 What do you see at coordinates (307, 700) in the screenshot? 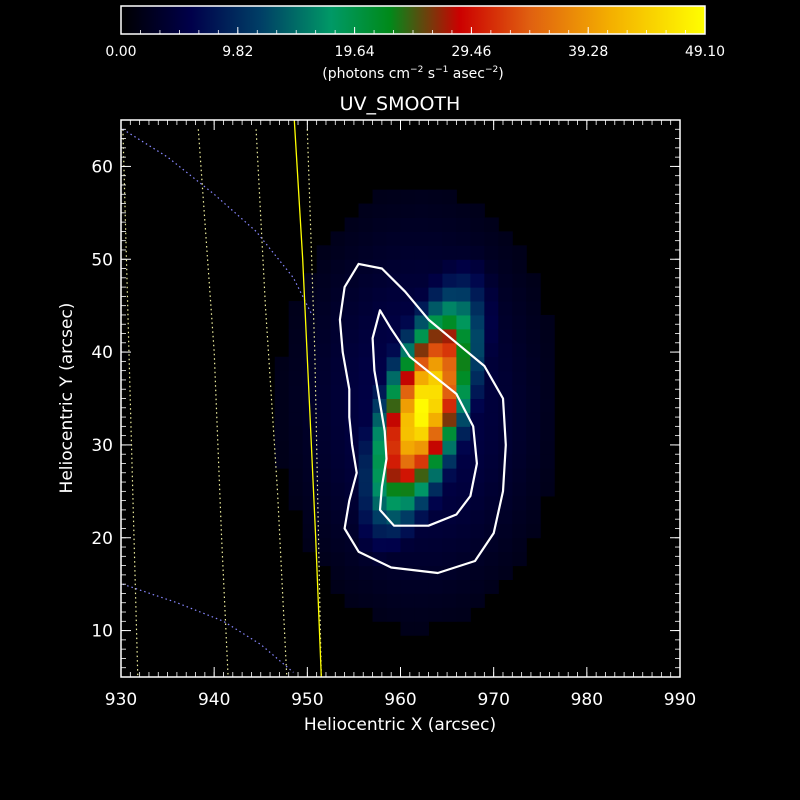
I see `x-tick-label: 950` at bounding box center [307, 700].